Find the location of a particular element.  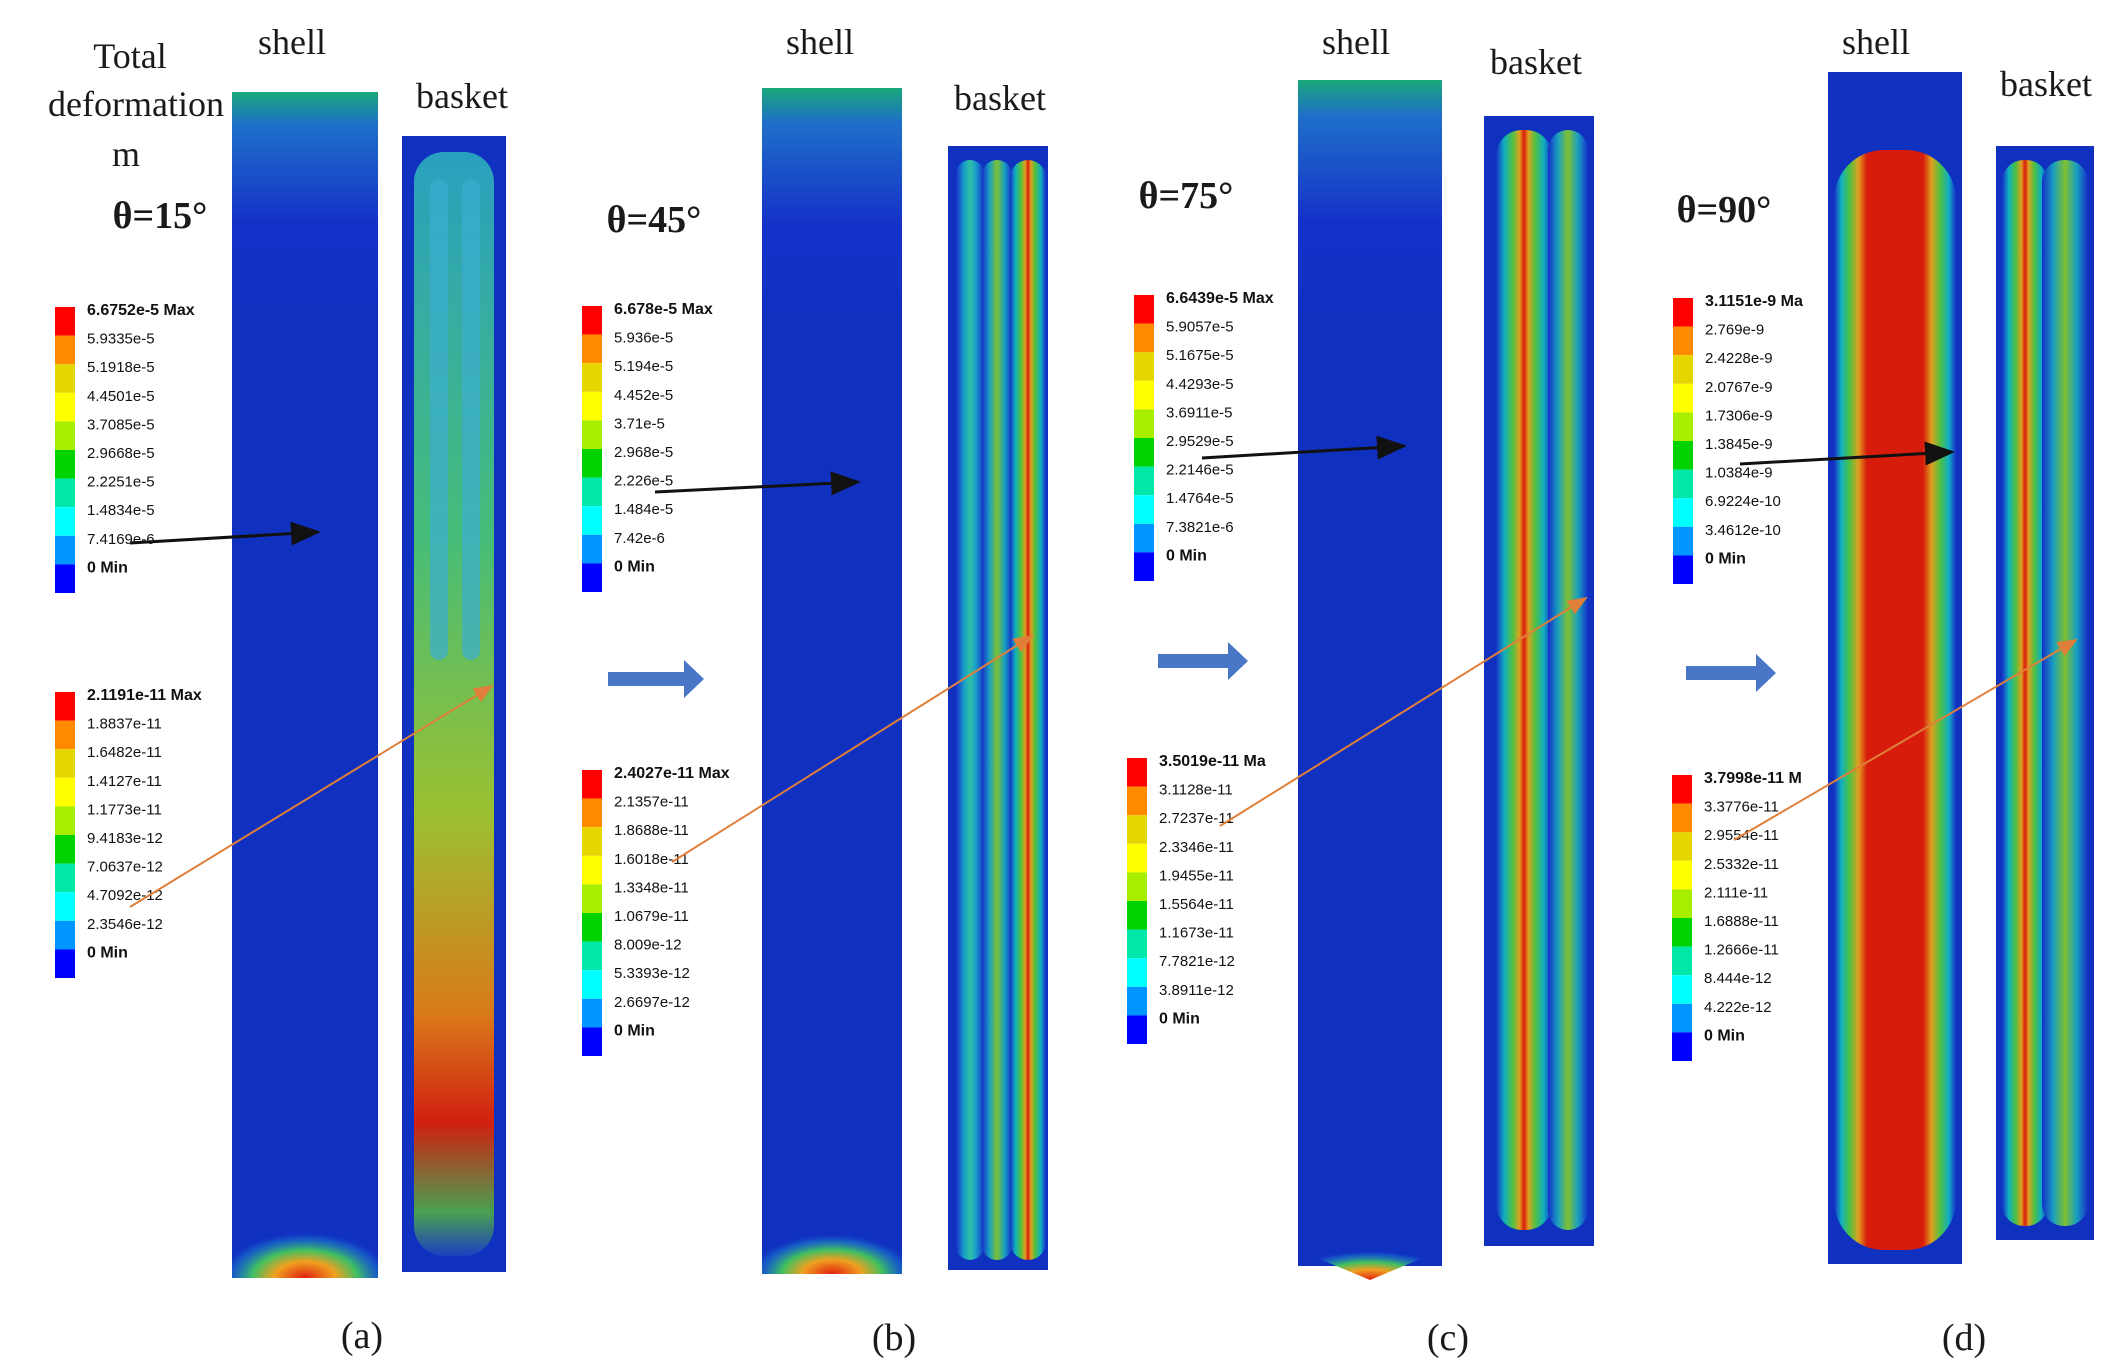

angle-label-c: θ=75° is located at coordinates (1186, 196).